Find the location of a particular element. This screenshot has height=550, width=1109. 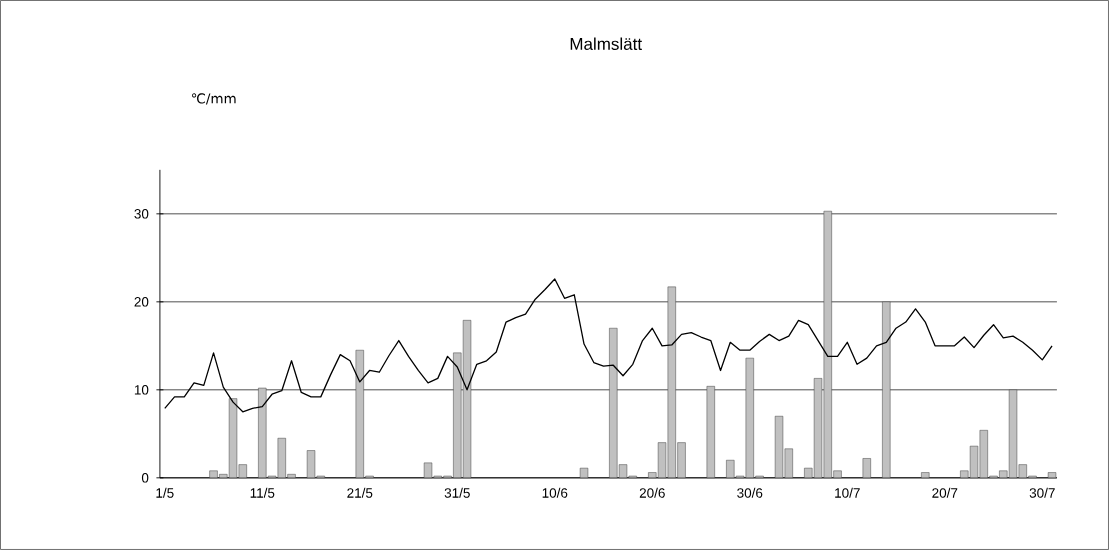

x-tick-label: 20/7 is located at coordinates (945, 492).